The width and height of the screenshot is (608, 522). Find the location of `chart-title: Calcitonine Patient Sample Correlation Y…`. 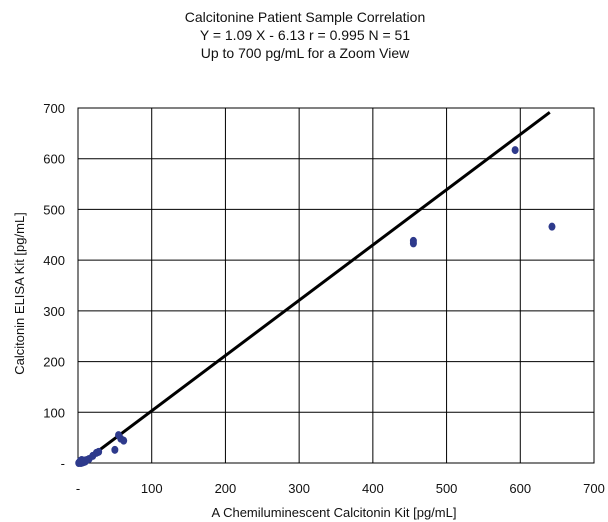

chart-title: Calcitonine Patient Sample Correlation Y… is located at coordinates (304, 35).